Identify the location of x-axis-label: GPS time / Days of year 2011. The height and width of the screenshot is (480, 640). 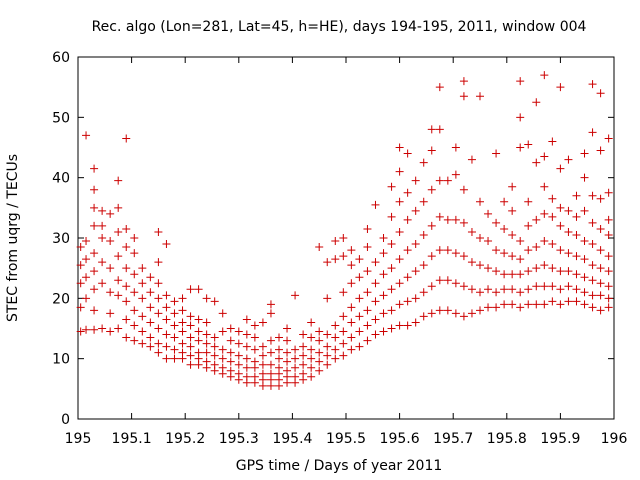
(339, 466).